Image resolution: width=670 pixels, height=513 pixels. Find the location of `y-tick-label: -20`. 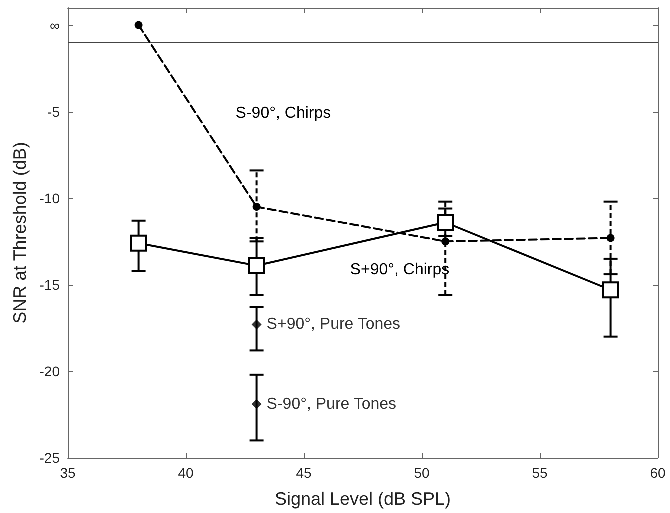

y-tick-label: -20 is located at coordinates (50, 371).